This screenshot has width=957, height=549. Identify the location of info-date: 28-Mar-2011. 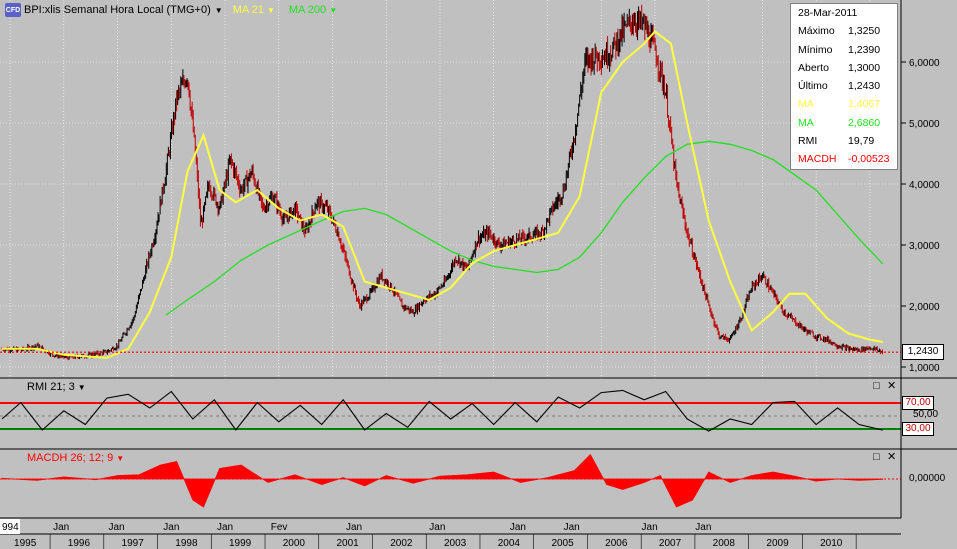
(828, 13).